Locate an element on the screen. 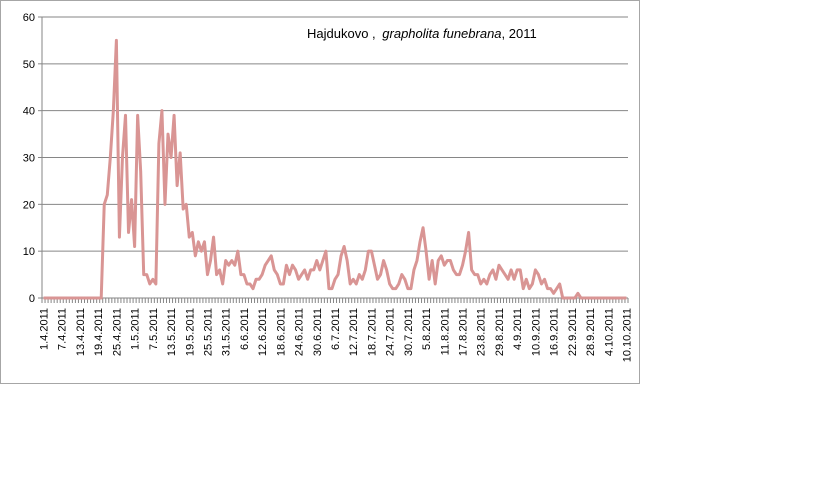 Image resolution: width=819 pixels, height=484 pixels. y-axis: 0 10 20 30 40 50 60 is located at coordinates (33, 158).